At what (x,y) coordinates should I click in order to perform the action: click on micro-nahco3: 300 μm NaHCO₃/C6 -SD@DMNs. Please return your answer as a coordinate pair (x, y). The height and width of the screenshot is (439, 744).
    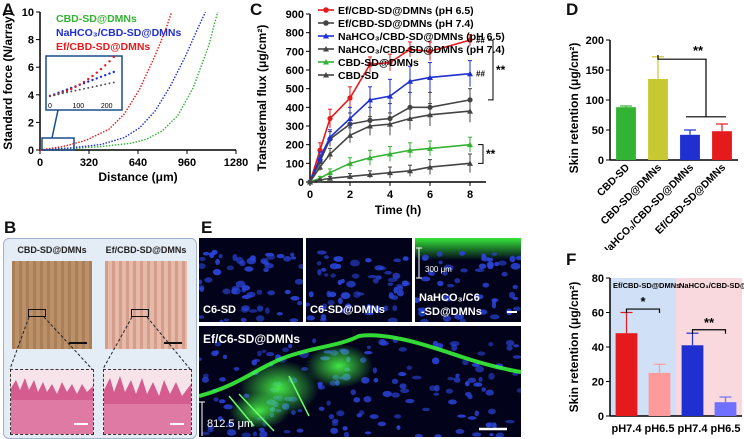
    Looking at the image, I should click on (468, 280).